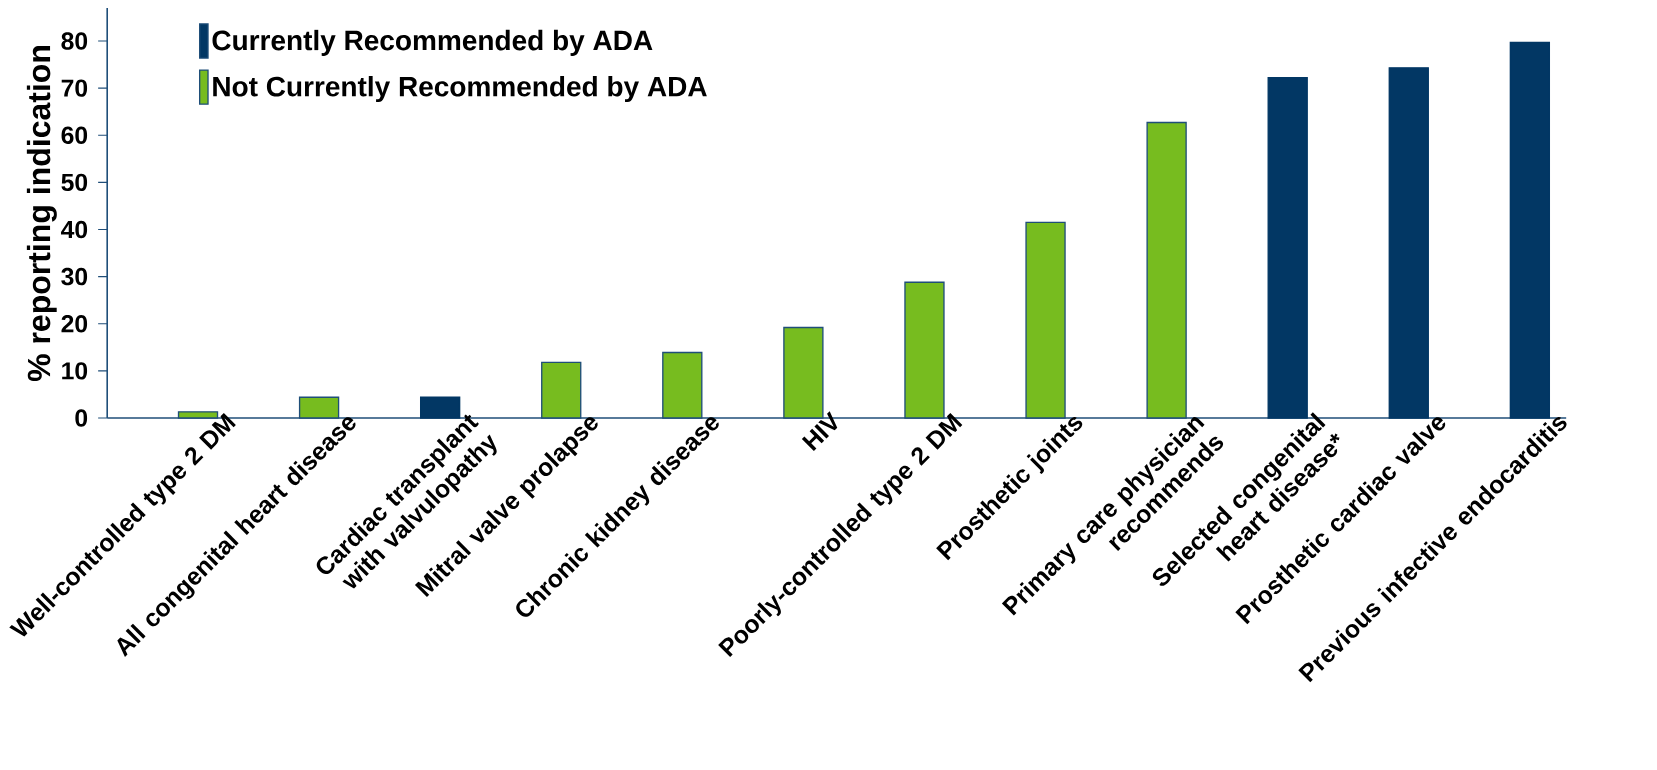 Image resolution: width=1657 pixels, height=770 pixels. Describe the element at coordinates (74, 229) in the screenshot. I see `y-tick-label: 40` at that location.